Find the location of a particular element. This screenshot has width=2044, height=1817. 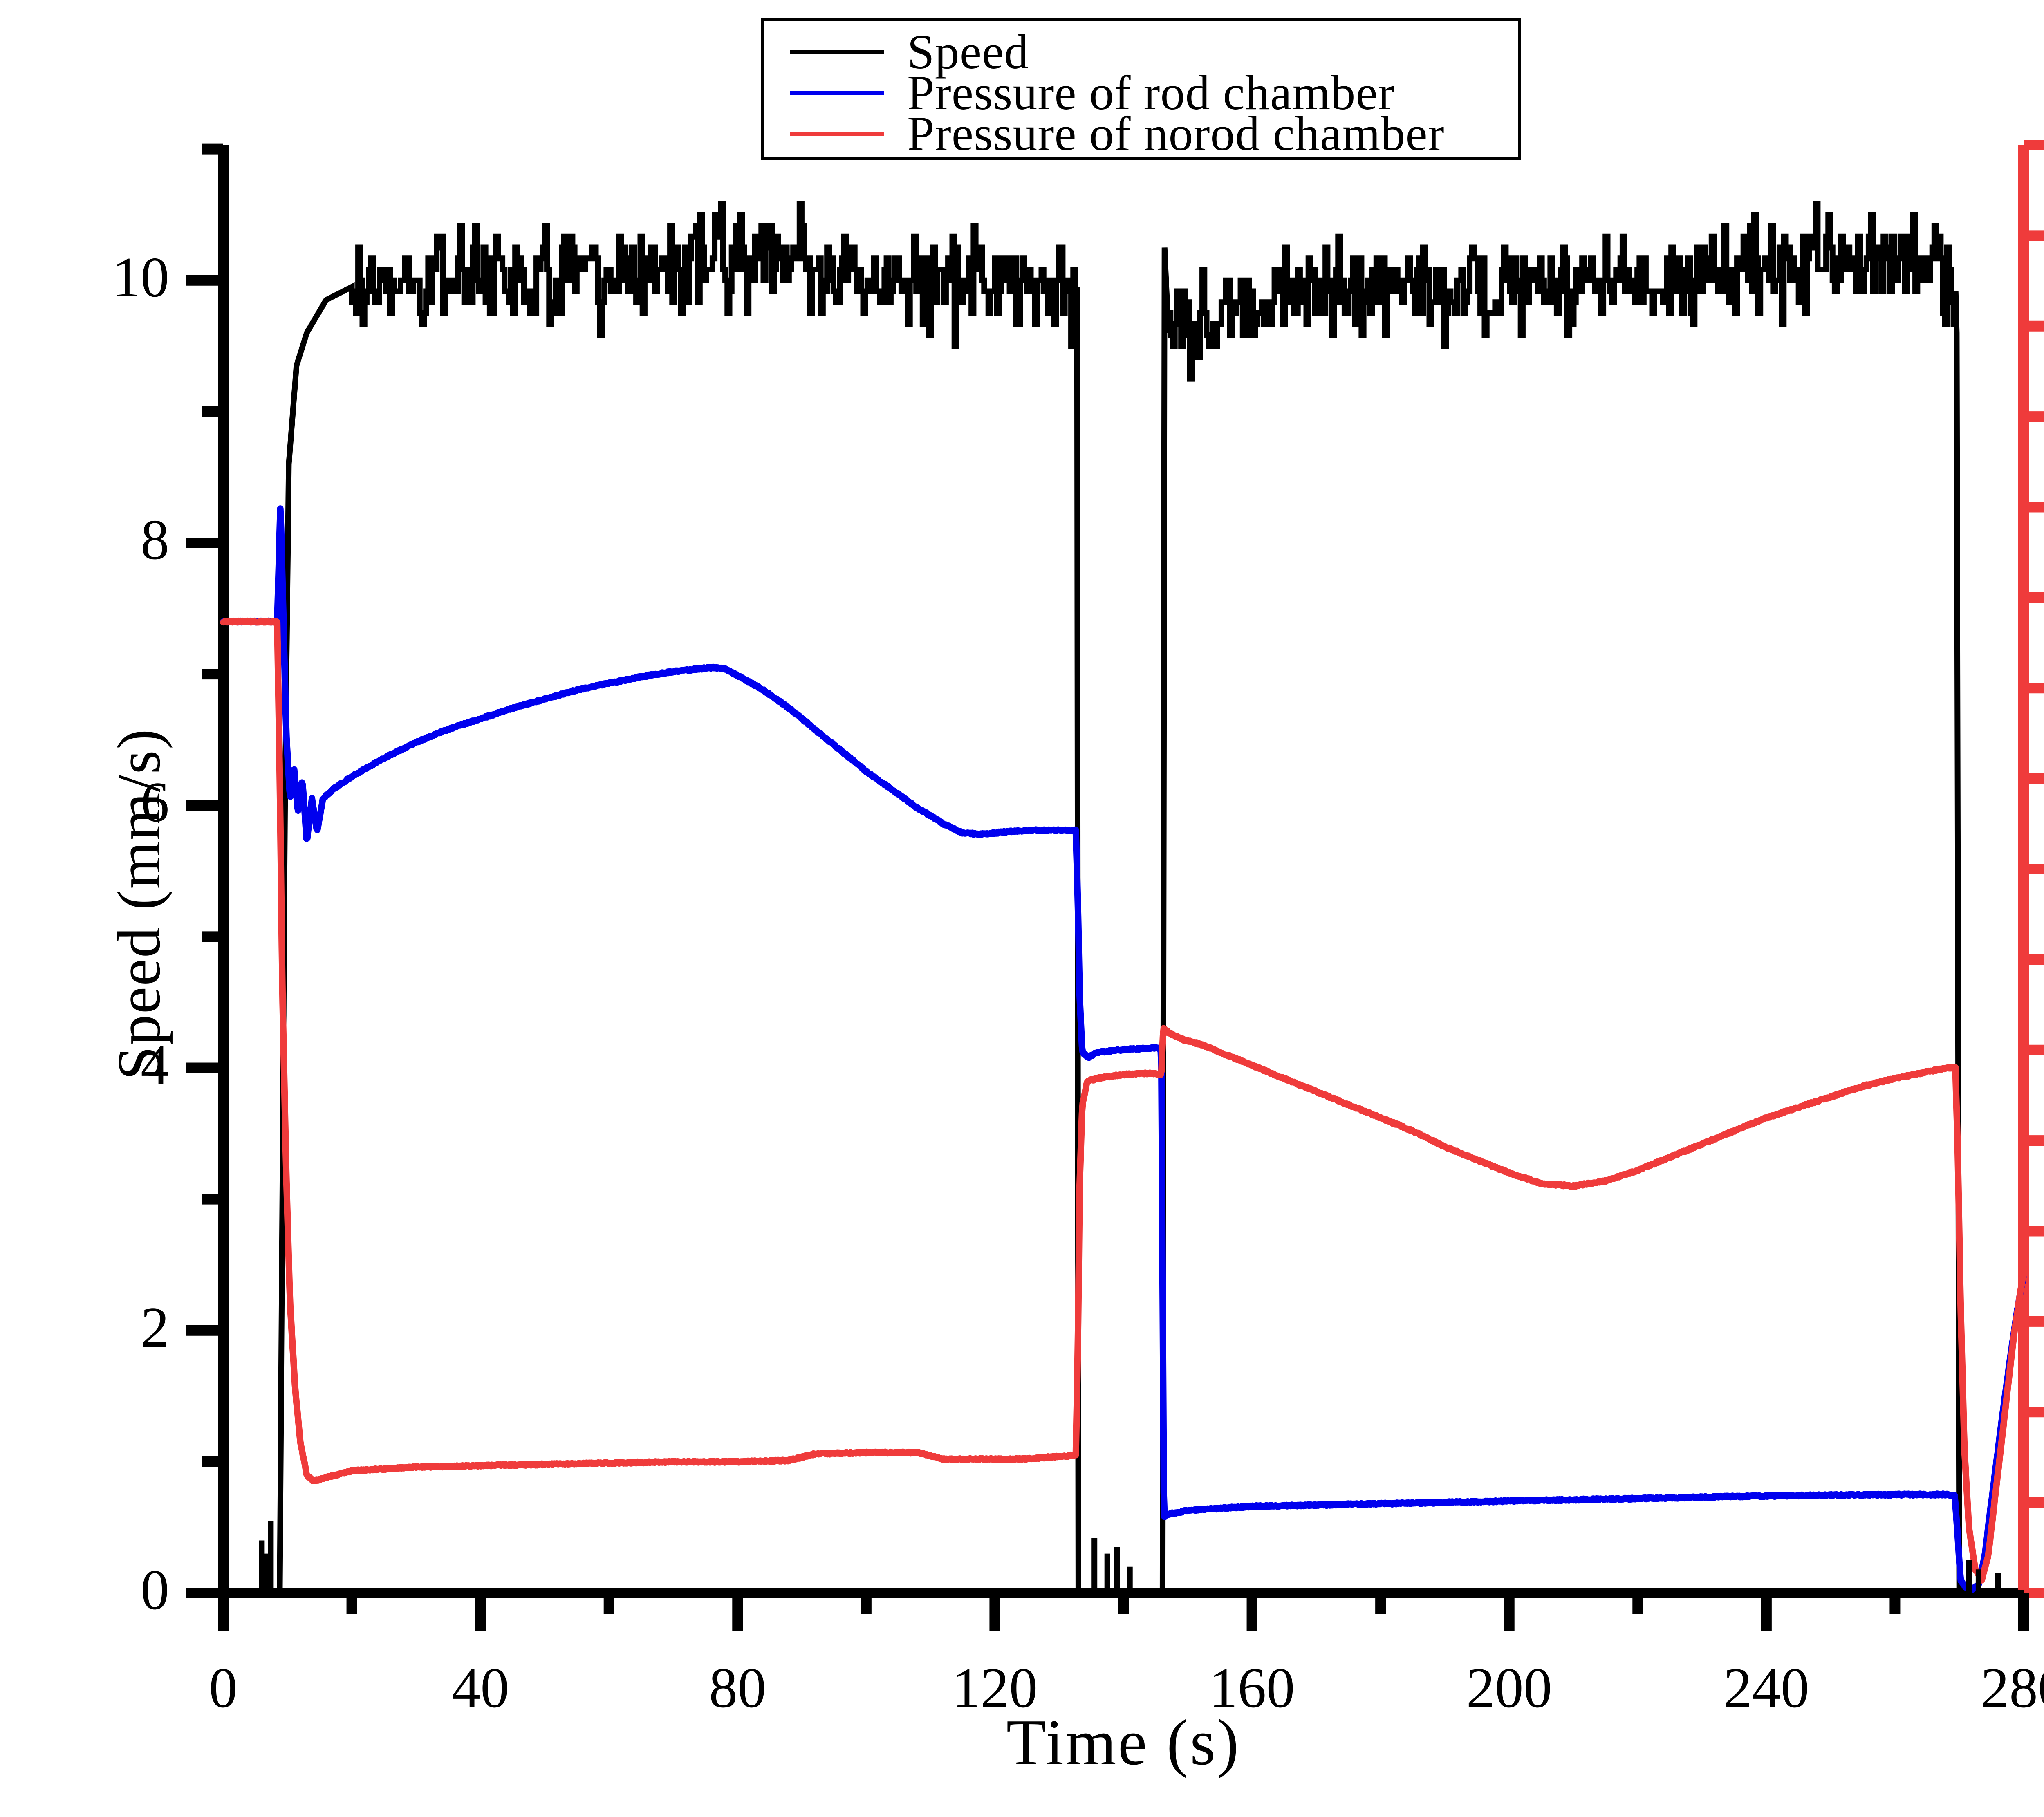

y-axis-left-tick-label: 0 is located at coordinates (155, 1590).